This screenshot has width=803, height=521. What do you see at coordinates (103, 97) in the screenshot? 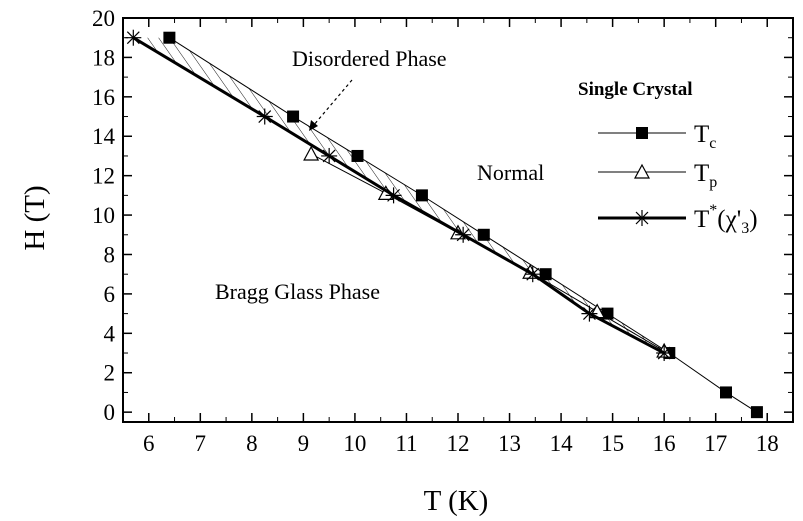
I see `y-tick-label-16: 16` at bounding box center [103, 97].